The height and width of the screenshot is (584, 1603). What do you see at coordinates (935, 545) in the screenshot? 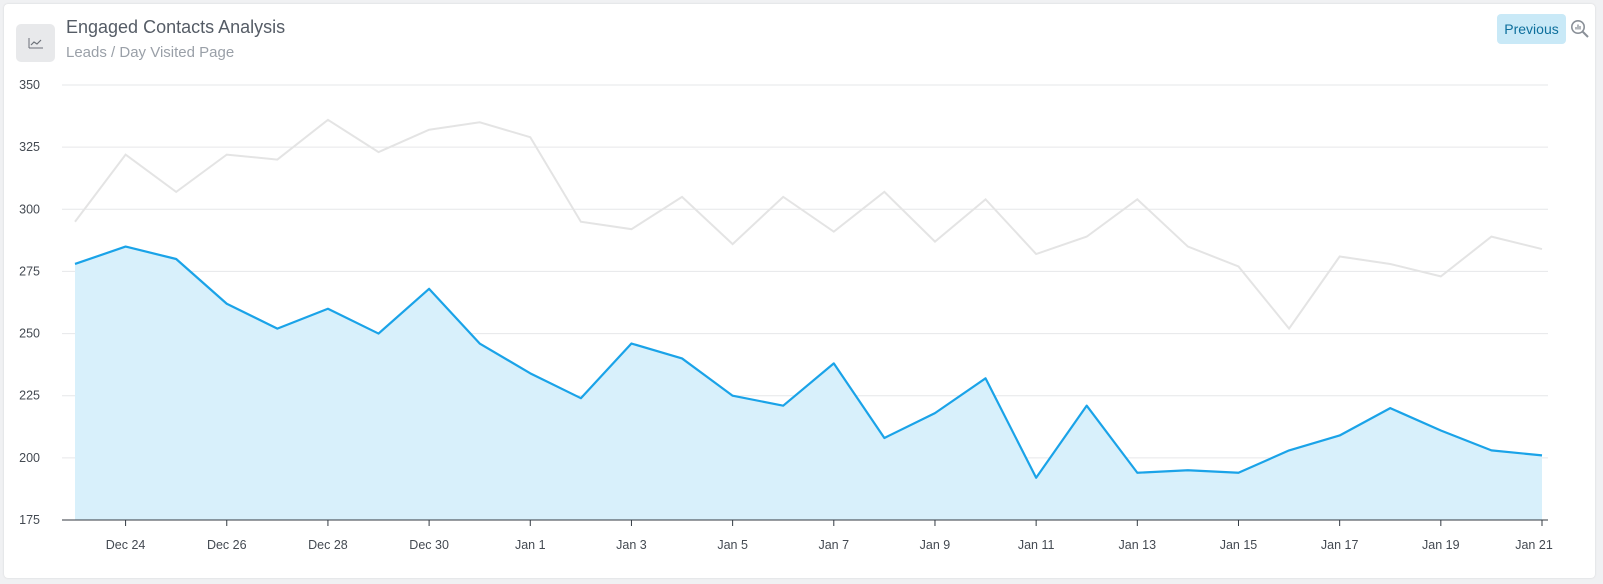
I see `x-tick-label: Jan 9` at bounding box center [935, 545].